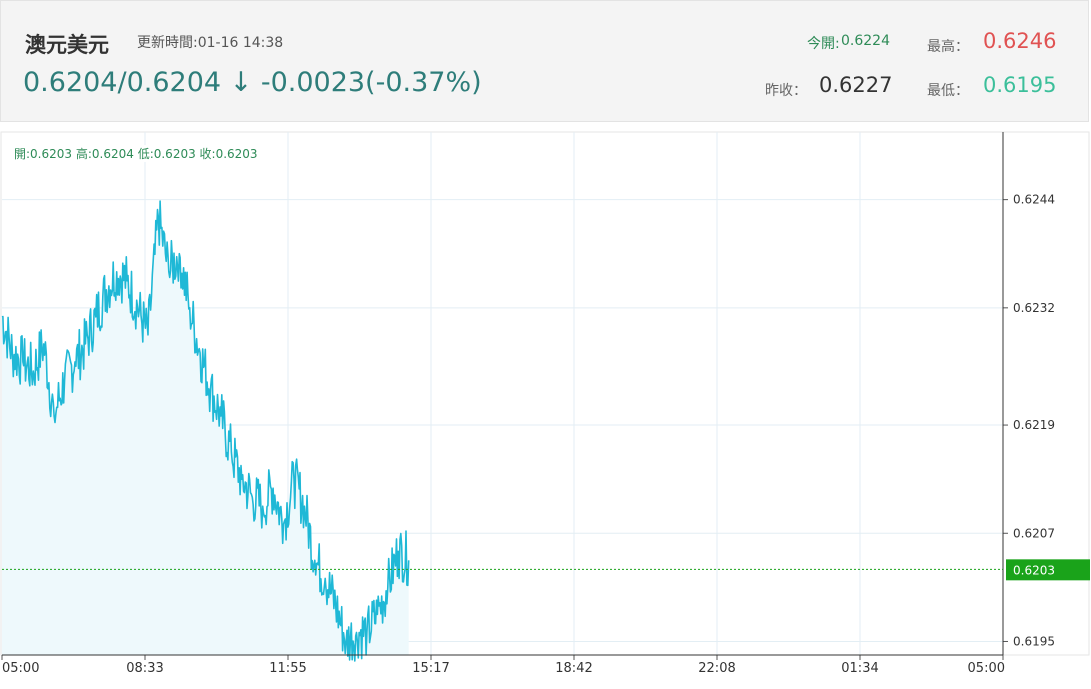  I want to click on y-tick-label: 0.6232, so click(1034, 308).